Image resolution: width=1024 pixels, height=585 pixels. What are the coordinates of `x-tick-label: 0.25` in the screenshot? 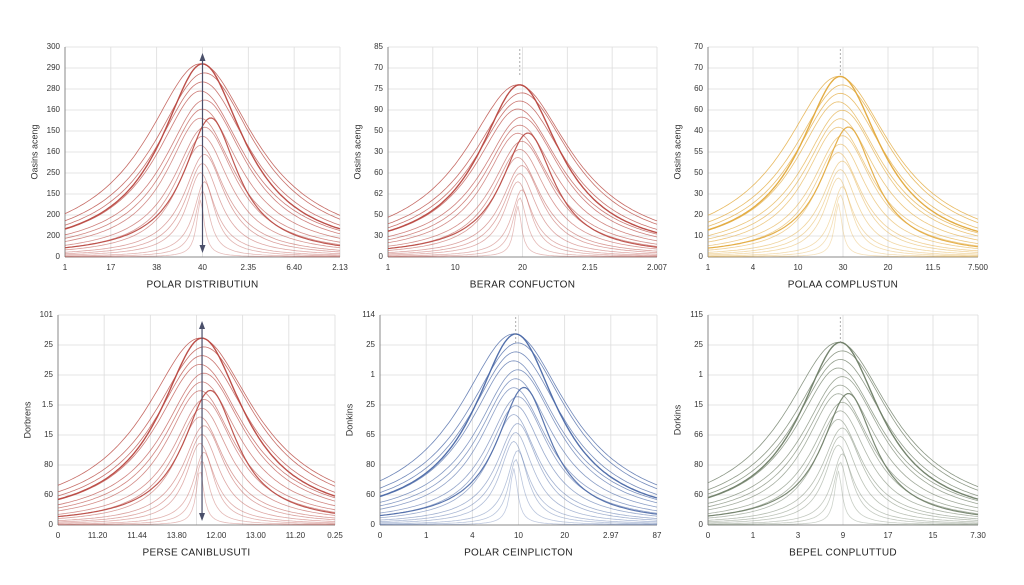 It's located at (335, 535).